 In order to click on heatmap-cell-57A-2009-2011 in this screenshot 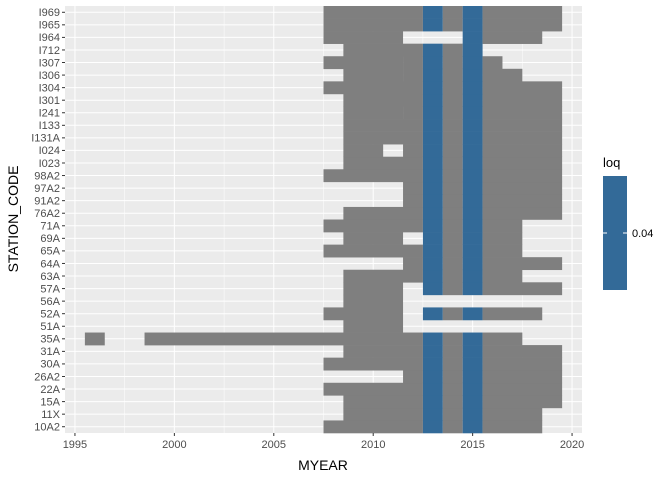, I will do `click(373, 289)`.